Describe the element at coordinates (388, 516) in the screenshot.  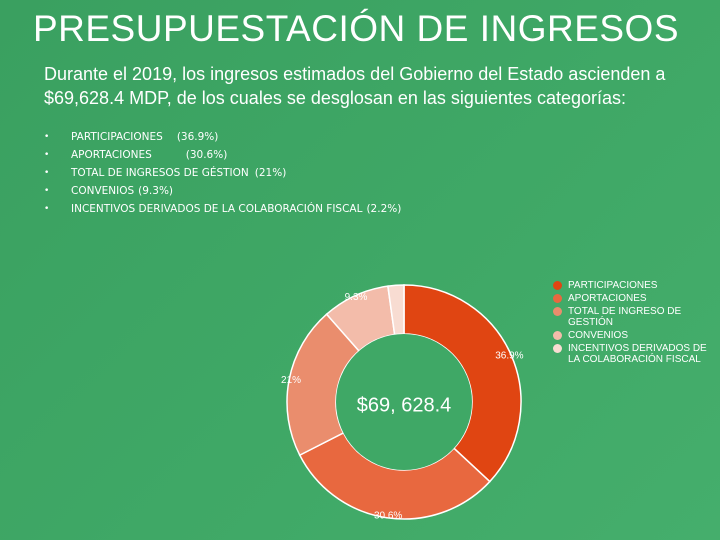
I see `data-label-aportaciones: 30.6%` at that location.